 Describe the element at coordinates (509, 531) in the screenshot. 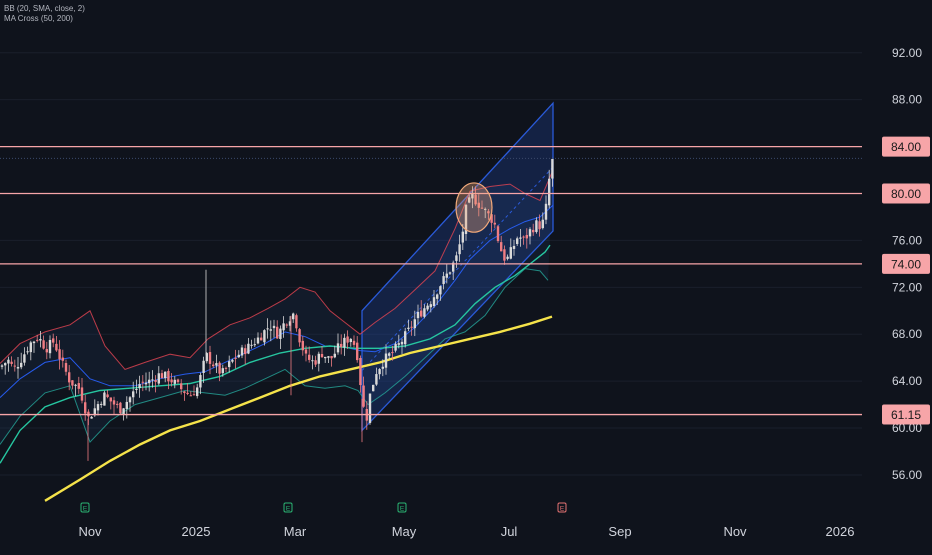

I see `time-tick-label: Jul` at that location.